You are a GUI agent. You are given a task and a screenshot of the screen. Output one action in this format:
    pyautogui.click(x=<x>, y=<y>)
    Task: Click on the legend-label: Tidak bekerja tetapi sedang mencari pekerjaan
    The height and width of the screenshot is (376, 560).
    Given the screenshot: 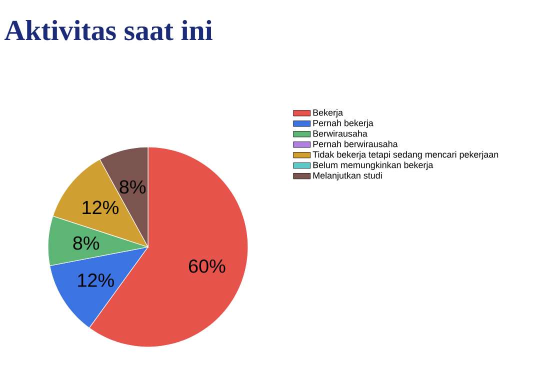 What is the action you would take?
    pyautogui.click(x=405, y=155)
    